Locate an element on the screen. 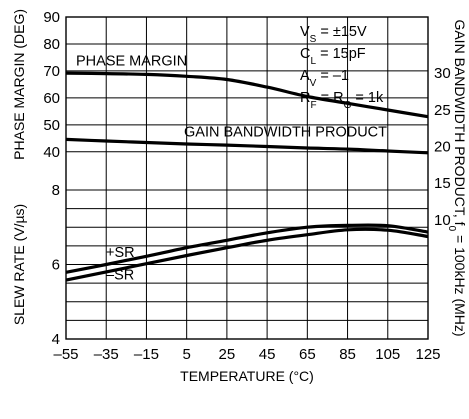 The image size is (469, 419). phase-margin-axis-title: PHASE MARGIN (DEG) is located at coordinates (19, 84).